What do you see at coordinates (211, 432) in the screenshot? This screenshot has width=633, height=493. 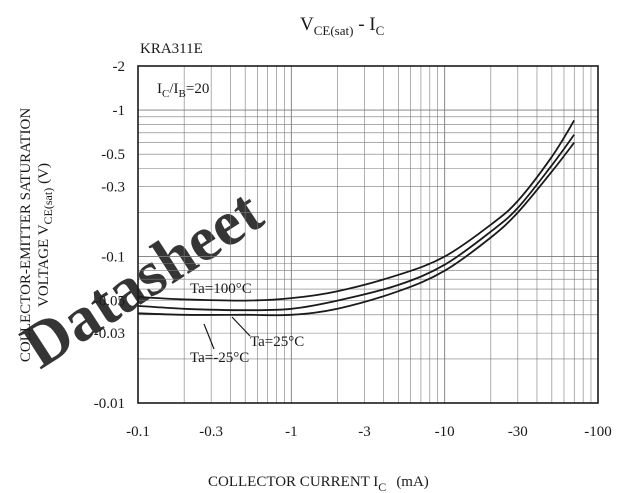 I see `x-tick-label: -0.3` at bounding box center [211, 432].